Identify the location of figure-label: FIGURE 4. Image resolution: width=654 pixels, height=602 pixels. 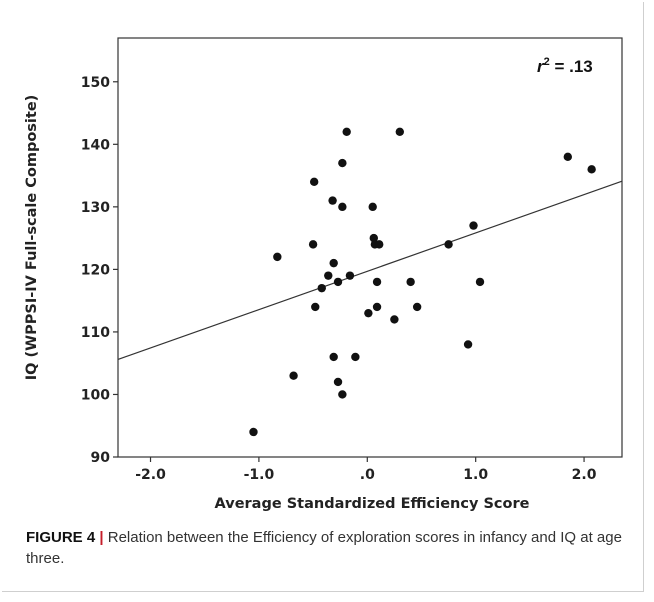
(61, 537).